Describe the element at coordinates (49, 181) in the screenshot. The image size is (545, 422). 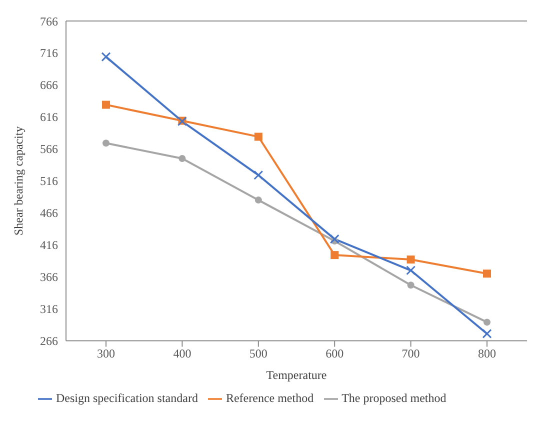
I see `y-tick-label: 516` at that location.